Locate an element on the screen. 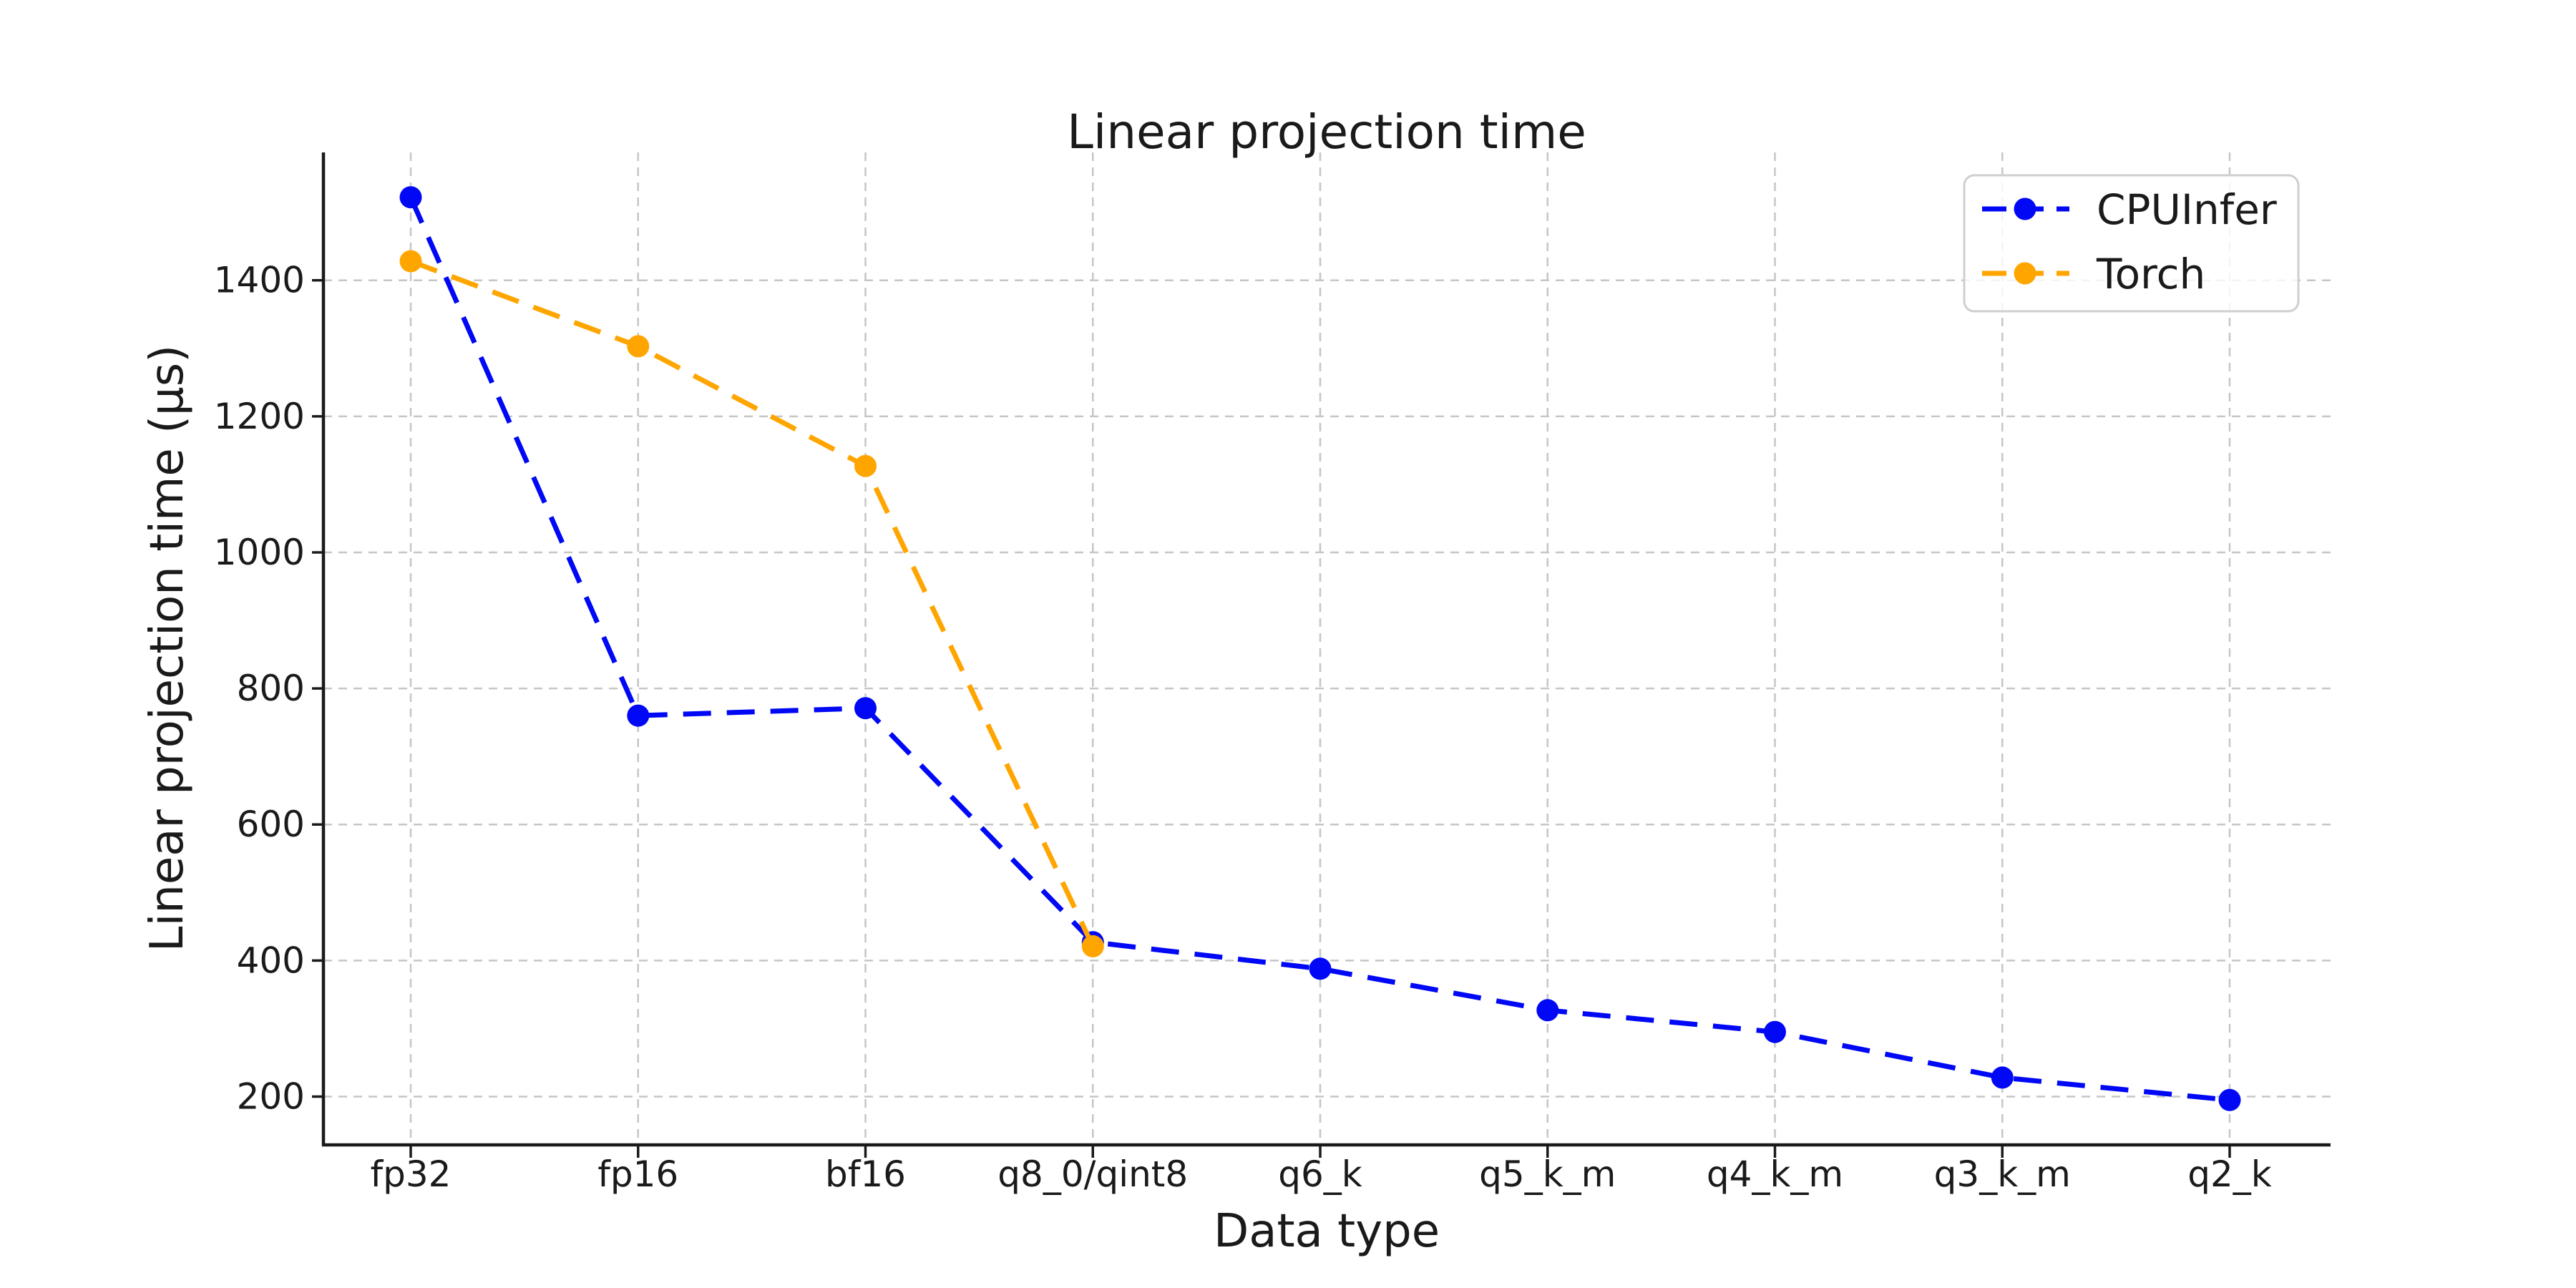 This screenshot has height=1288, width=2576. y-tick-label: 600 is located at coordinates (271, 824).